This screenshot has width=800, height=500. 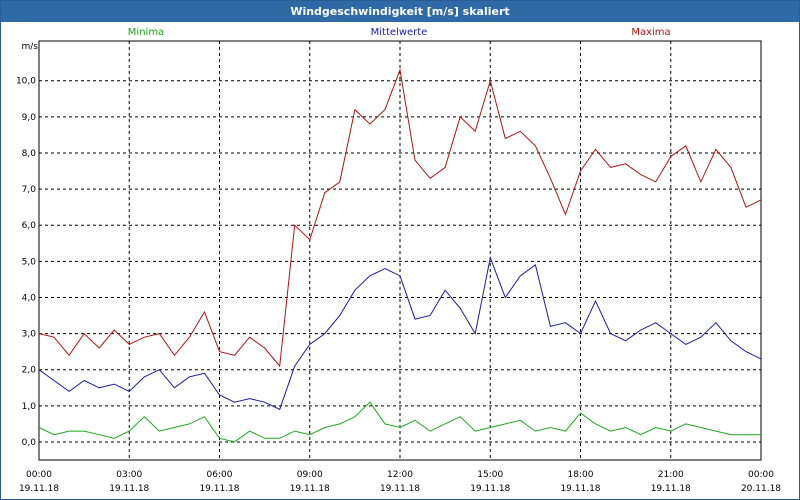 I want to click on y-tick-label: 8,0, so click(x=29, y=154).